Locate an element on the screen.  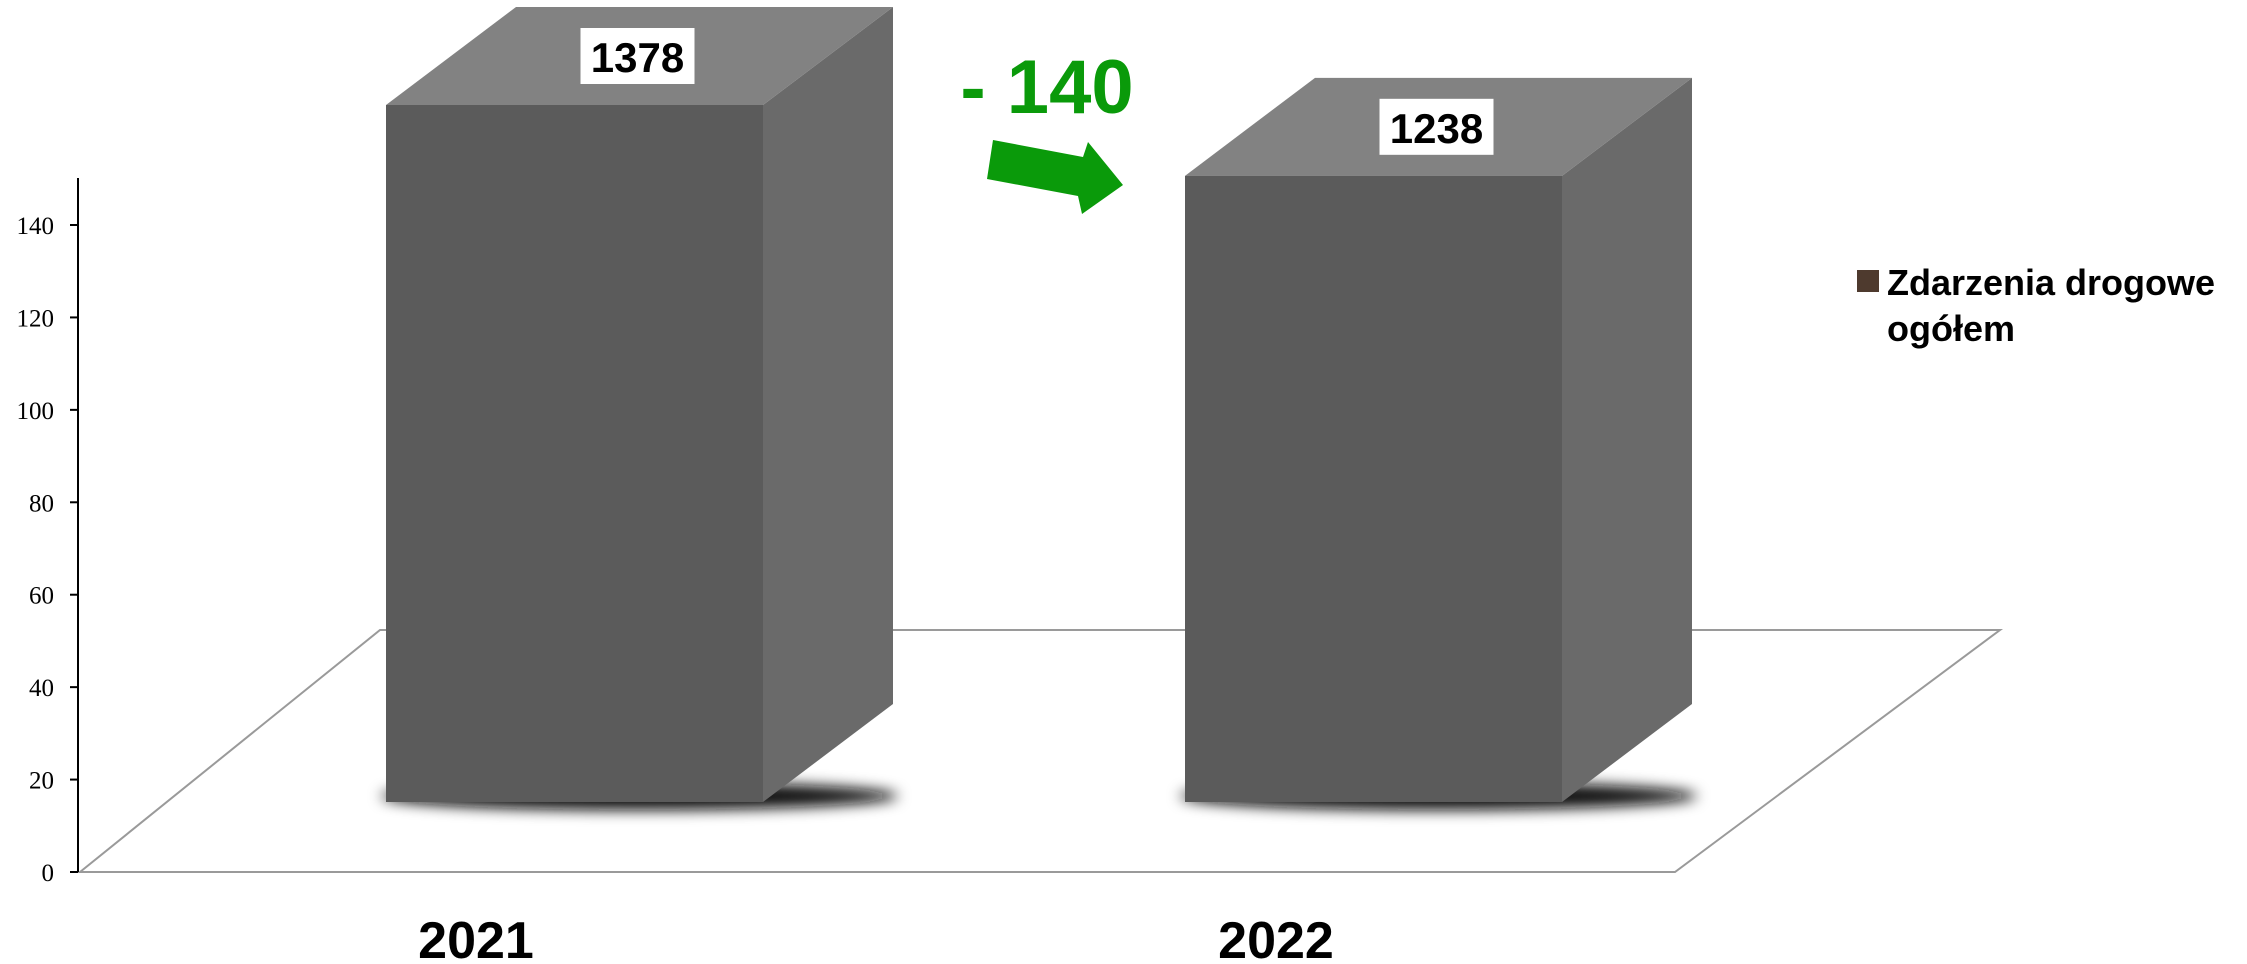
y-tick-label: 120 is located at coordinates (36, 318).